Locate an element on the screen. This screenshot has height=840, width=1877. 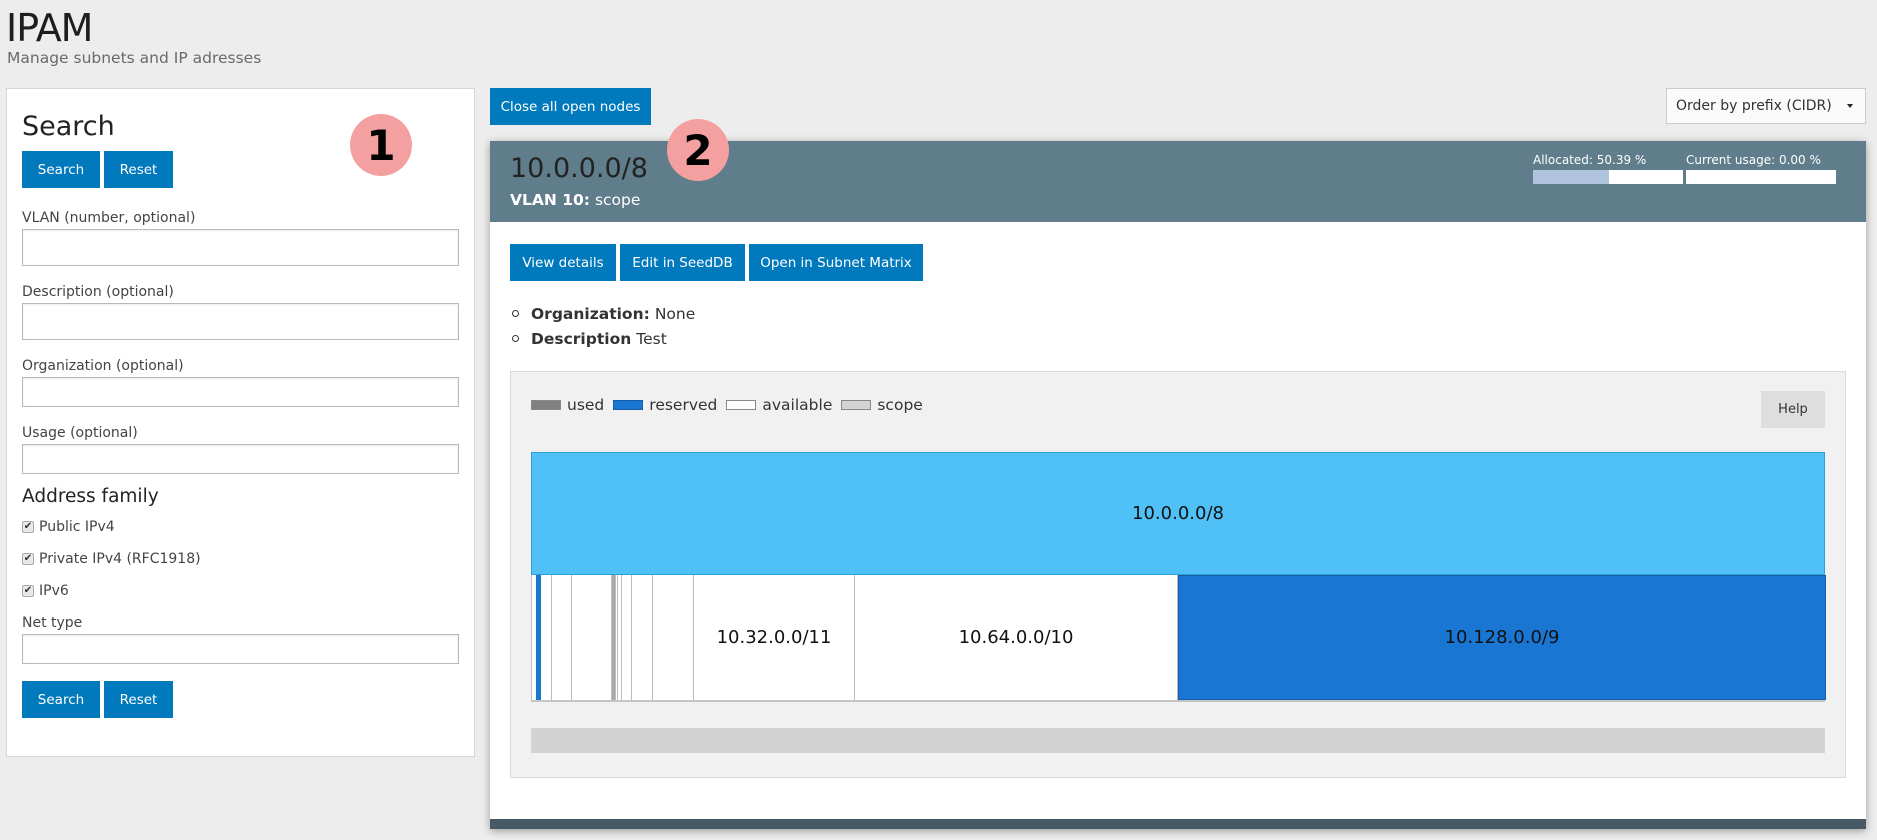
vlan-key: VLAN 10: is located at coordinates (550, 200).